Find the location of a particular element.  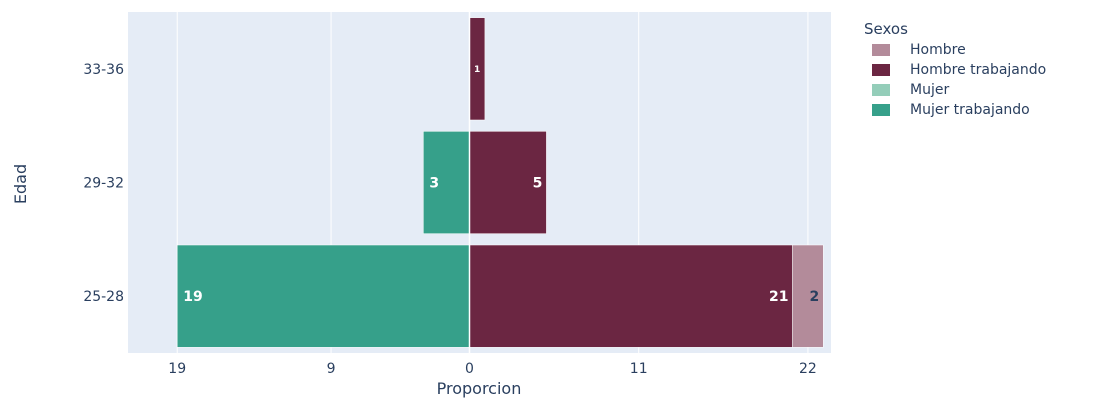

bar-value-label: 19 is located at coordinates (192, 297).